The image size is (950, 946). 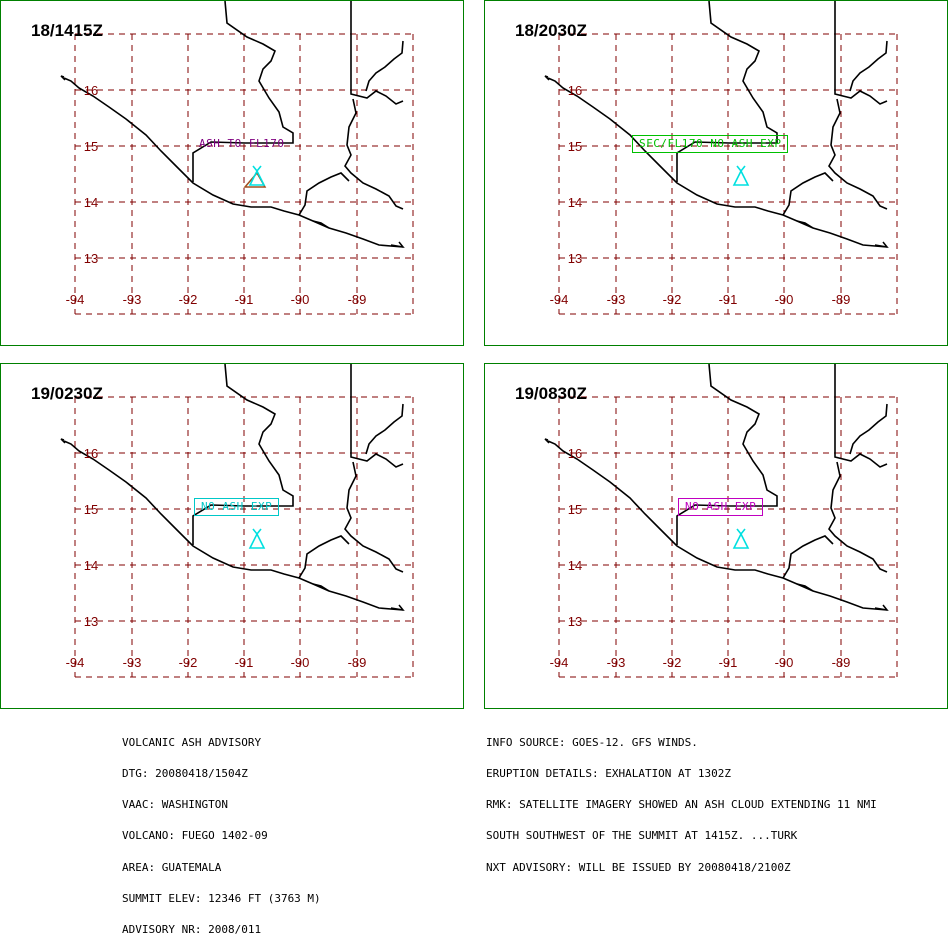 I want to click on panel-time-title: 19/0230Z, so click(x=67, y=393).